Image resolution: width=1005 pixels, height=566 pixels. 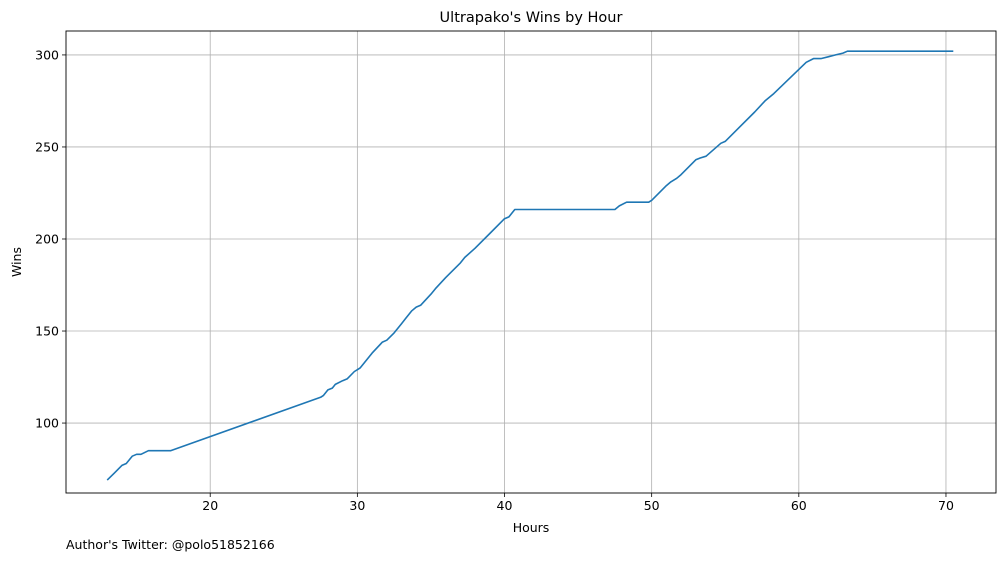 I want to click on x-tick-label: 70, so click(x=946, y=505).